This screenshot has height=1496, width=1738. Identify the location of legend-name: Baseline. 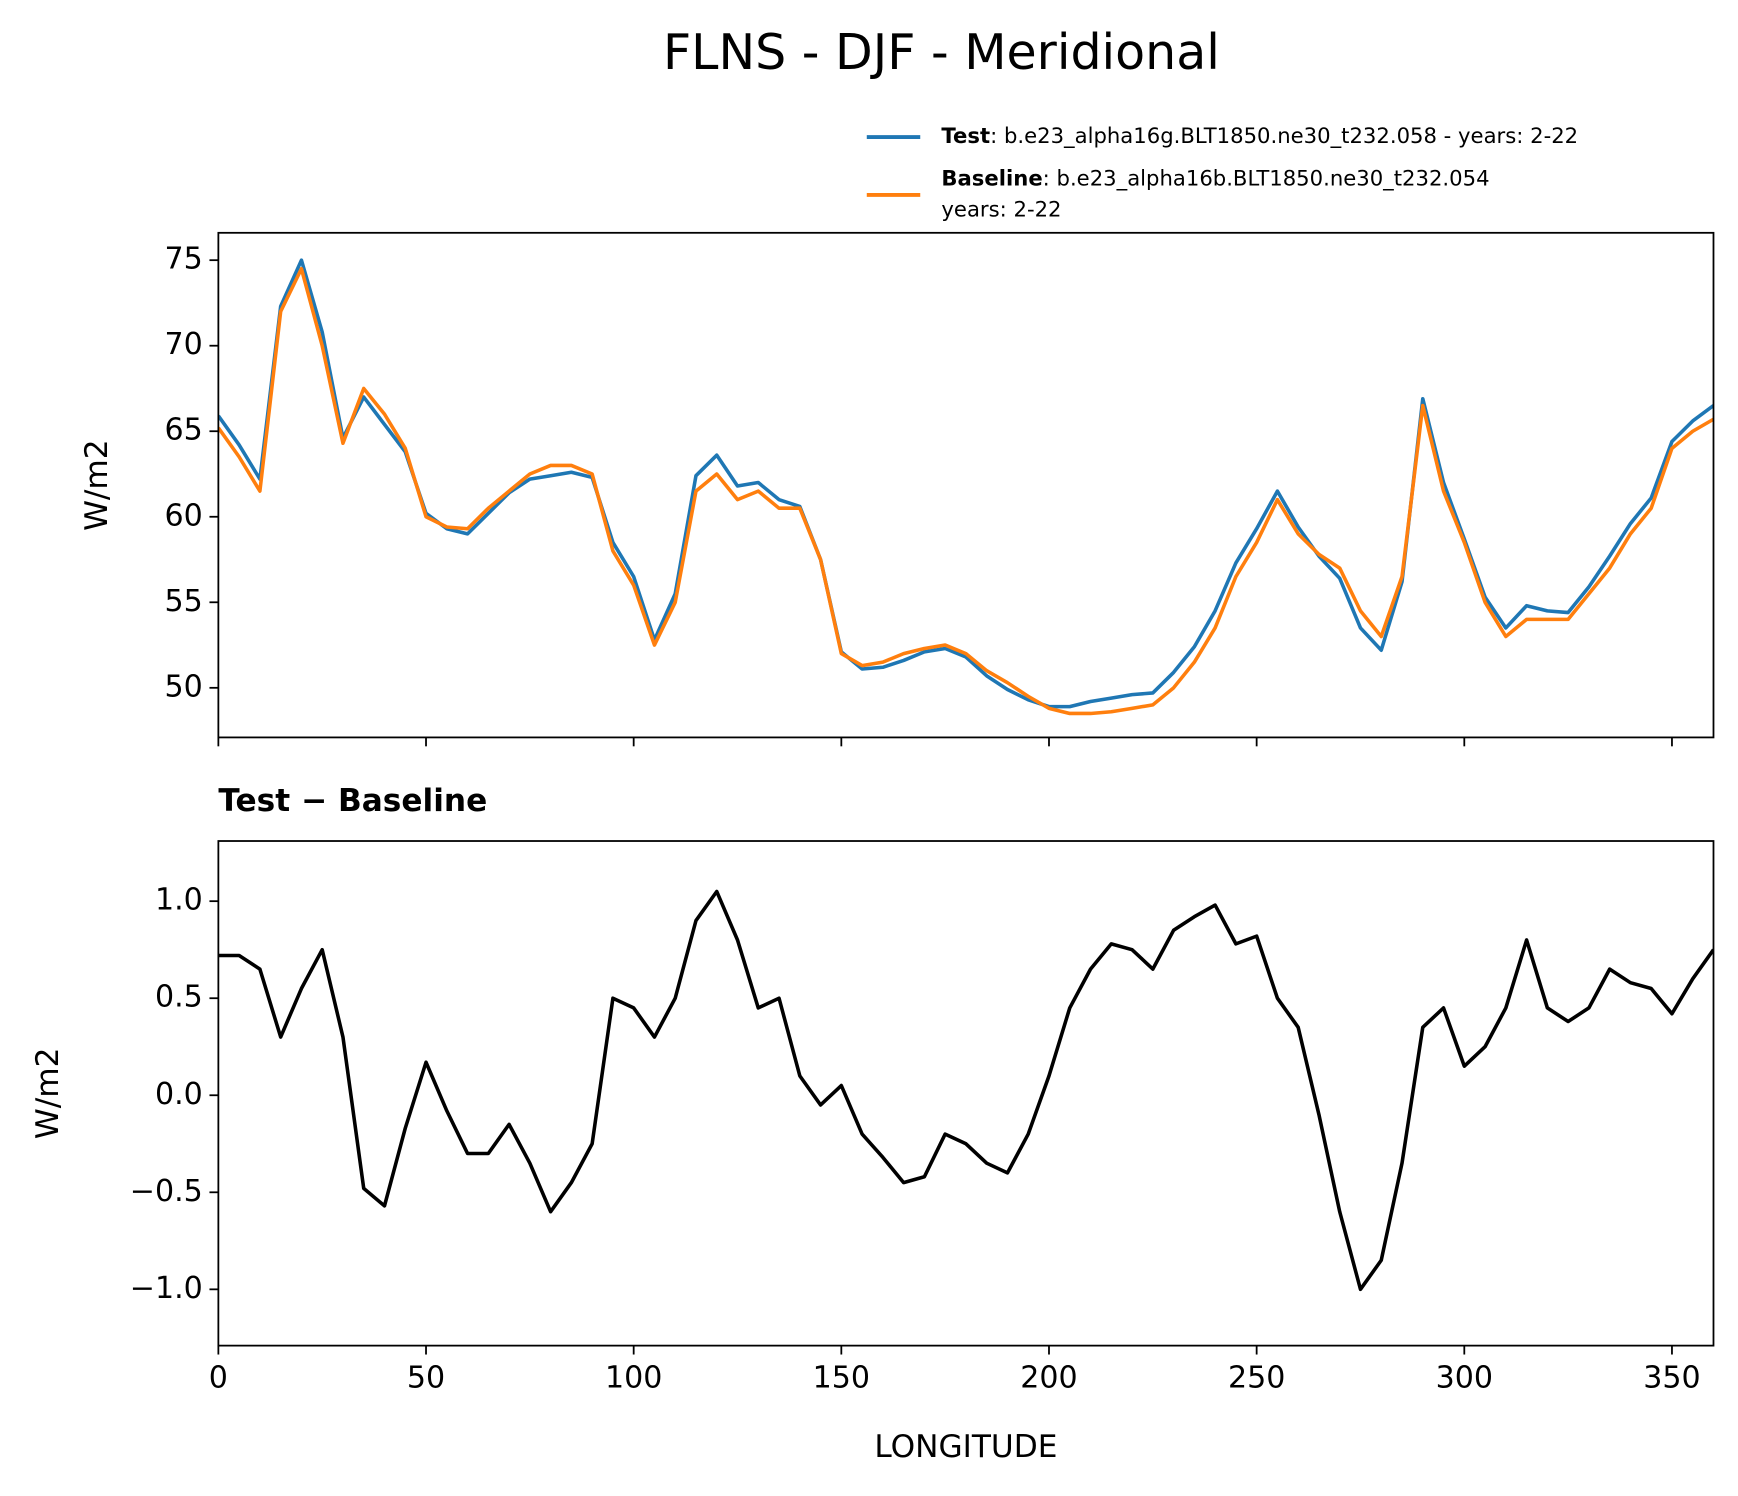
(991, 177).